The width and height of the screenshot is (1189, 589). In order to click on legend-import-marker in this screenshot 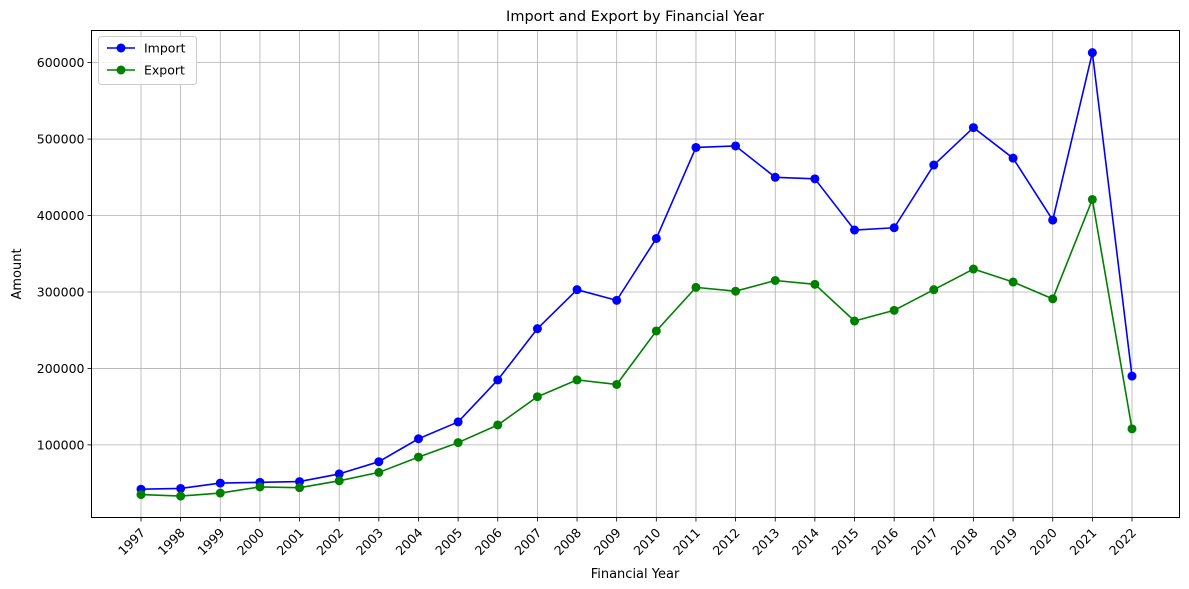, I will do `click(121, 48)`.